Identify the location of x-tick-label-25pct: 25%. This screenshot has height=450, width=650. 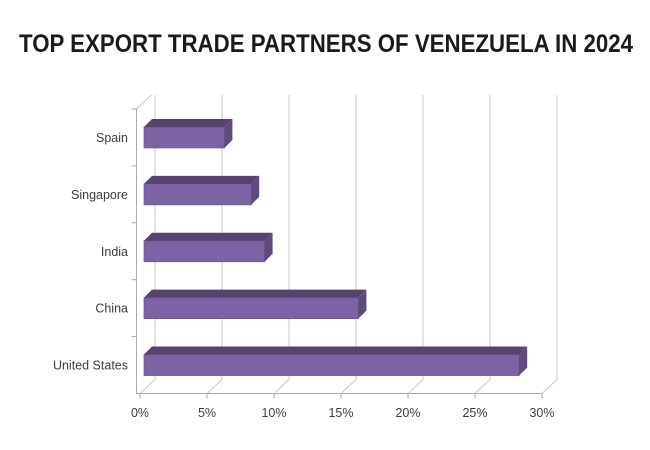
(474, 413).